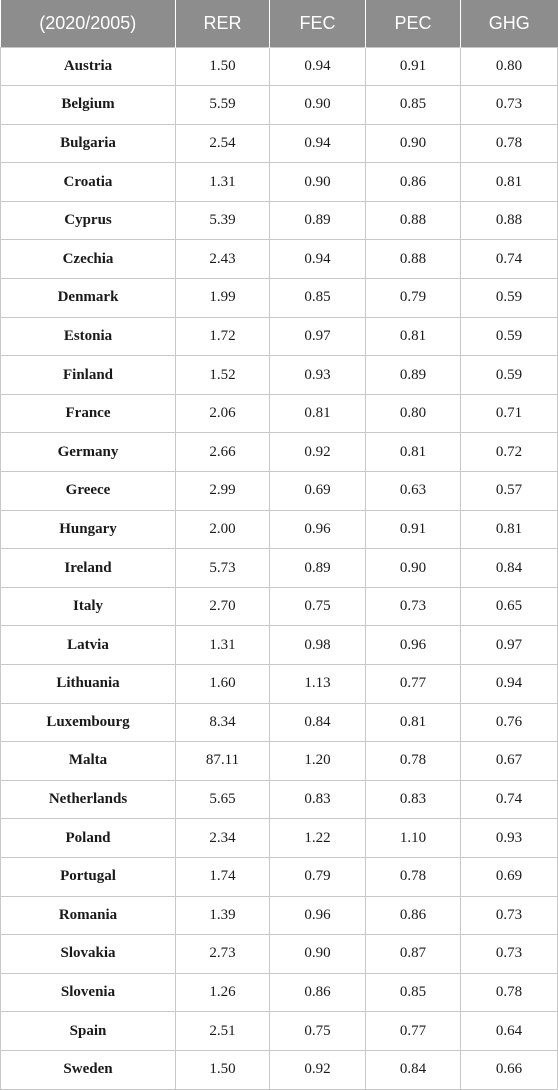 Image resolution: width=558 pixels, height=1090 pixels. I want to click on table-row: Germany 2.66 0.92 0.81 0.72, so click(279, 452).